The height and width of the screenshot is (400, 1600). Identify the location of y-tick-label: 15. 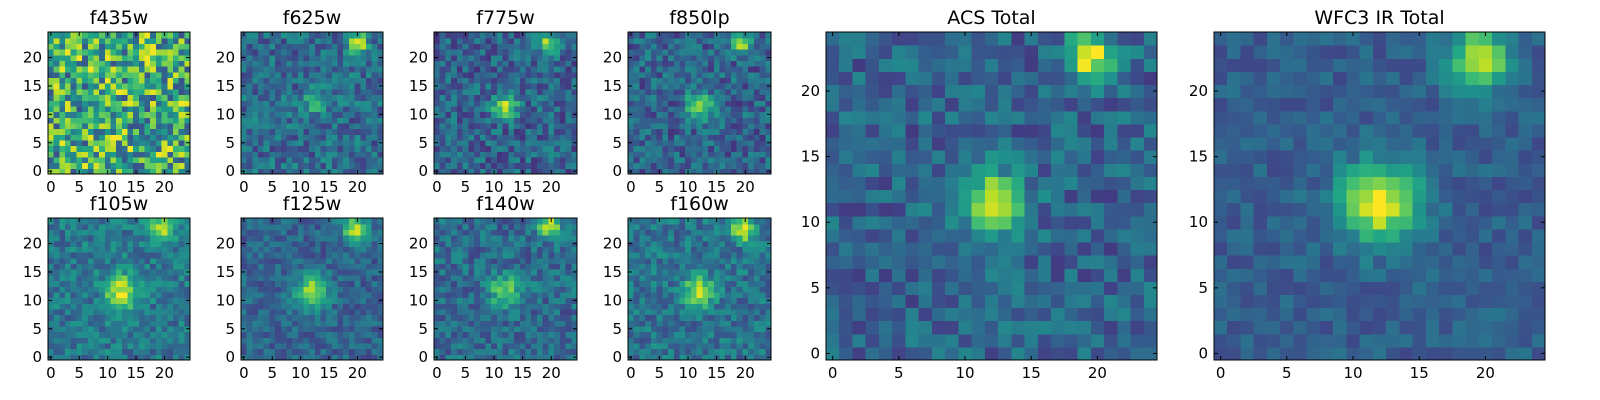
(32, 272).